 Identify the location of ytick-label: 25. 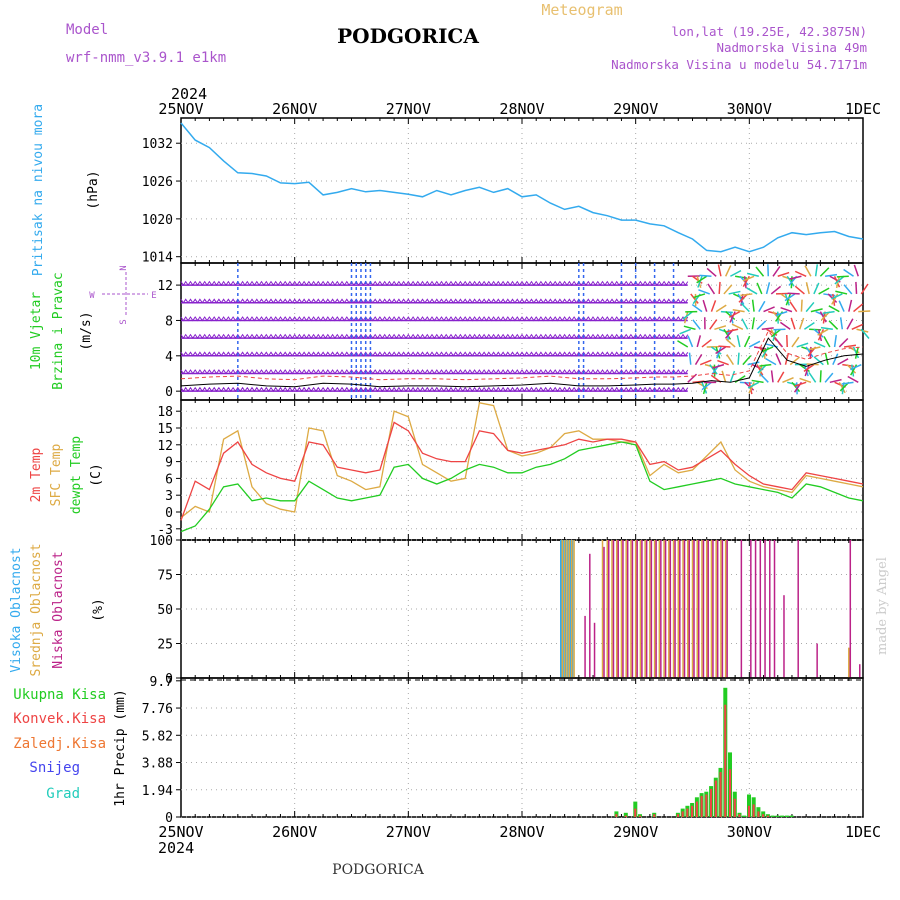
(165, 645).